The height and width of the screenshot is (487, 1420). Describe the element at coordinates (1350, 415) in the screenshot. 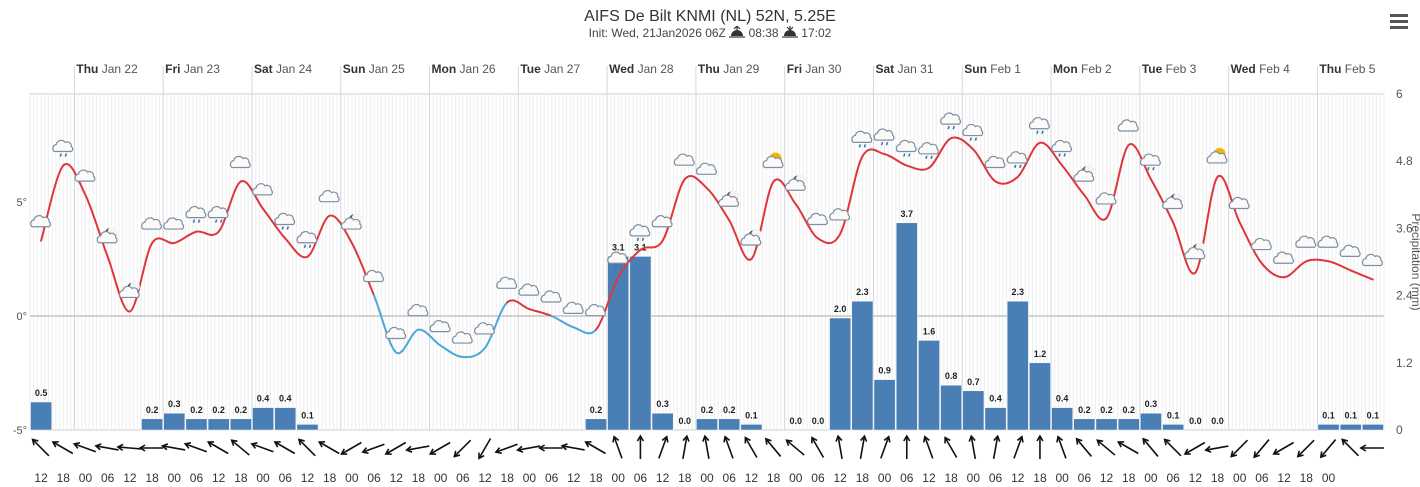

I see `precip-value-label: 0.1` at that location.